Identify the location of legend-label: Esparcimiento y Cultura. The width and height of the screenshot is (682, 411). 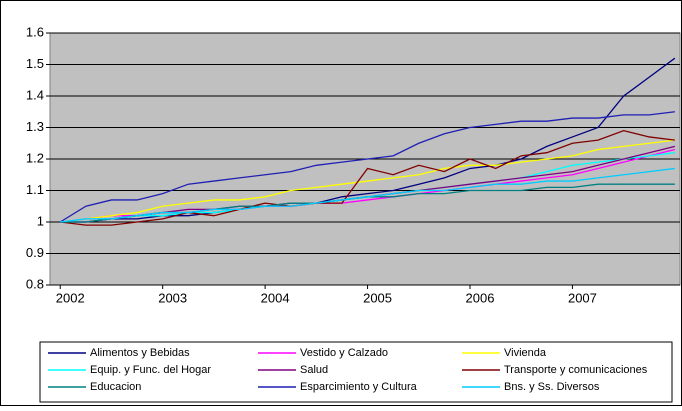
(359, 387).